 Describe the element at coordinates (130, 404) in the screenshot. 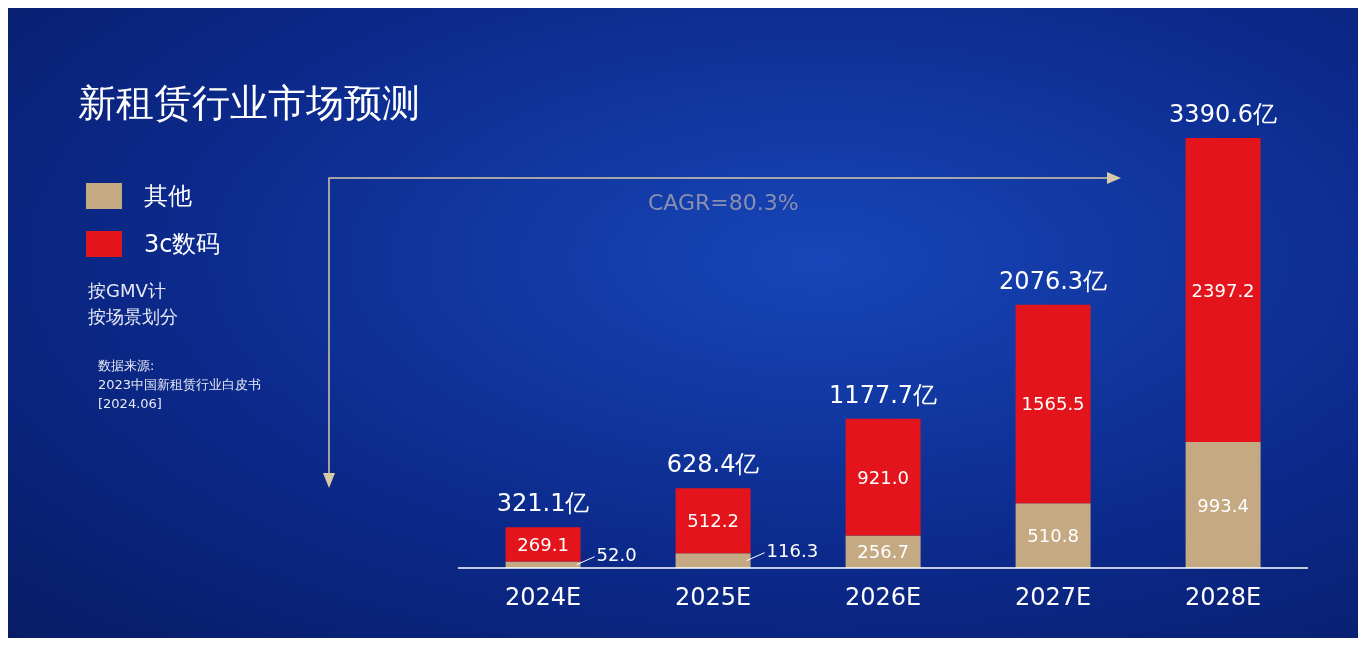

I see `text: [2024.06]` at that location.